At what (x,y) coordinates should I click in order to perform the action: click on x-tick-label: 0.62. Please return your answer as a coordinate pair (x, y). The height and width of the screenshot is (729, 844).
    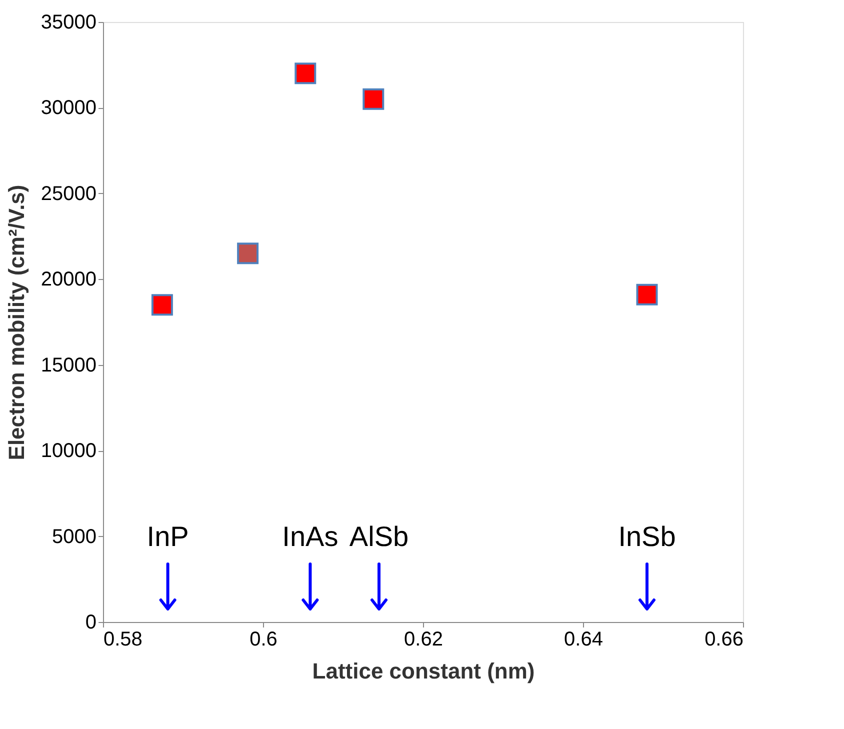
    Looking at the image, I should click on (423, 639).